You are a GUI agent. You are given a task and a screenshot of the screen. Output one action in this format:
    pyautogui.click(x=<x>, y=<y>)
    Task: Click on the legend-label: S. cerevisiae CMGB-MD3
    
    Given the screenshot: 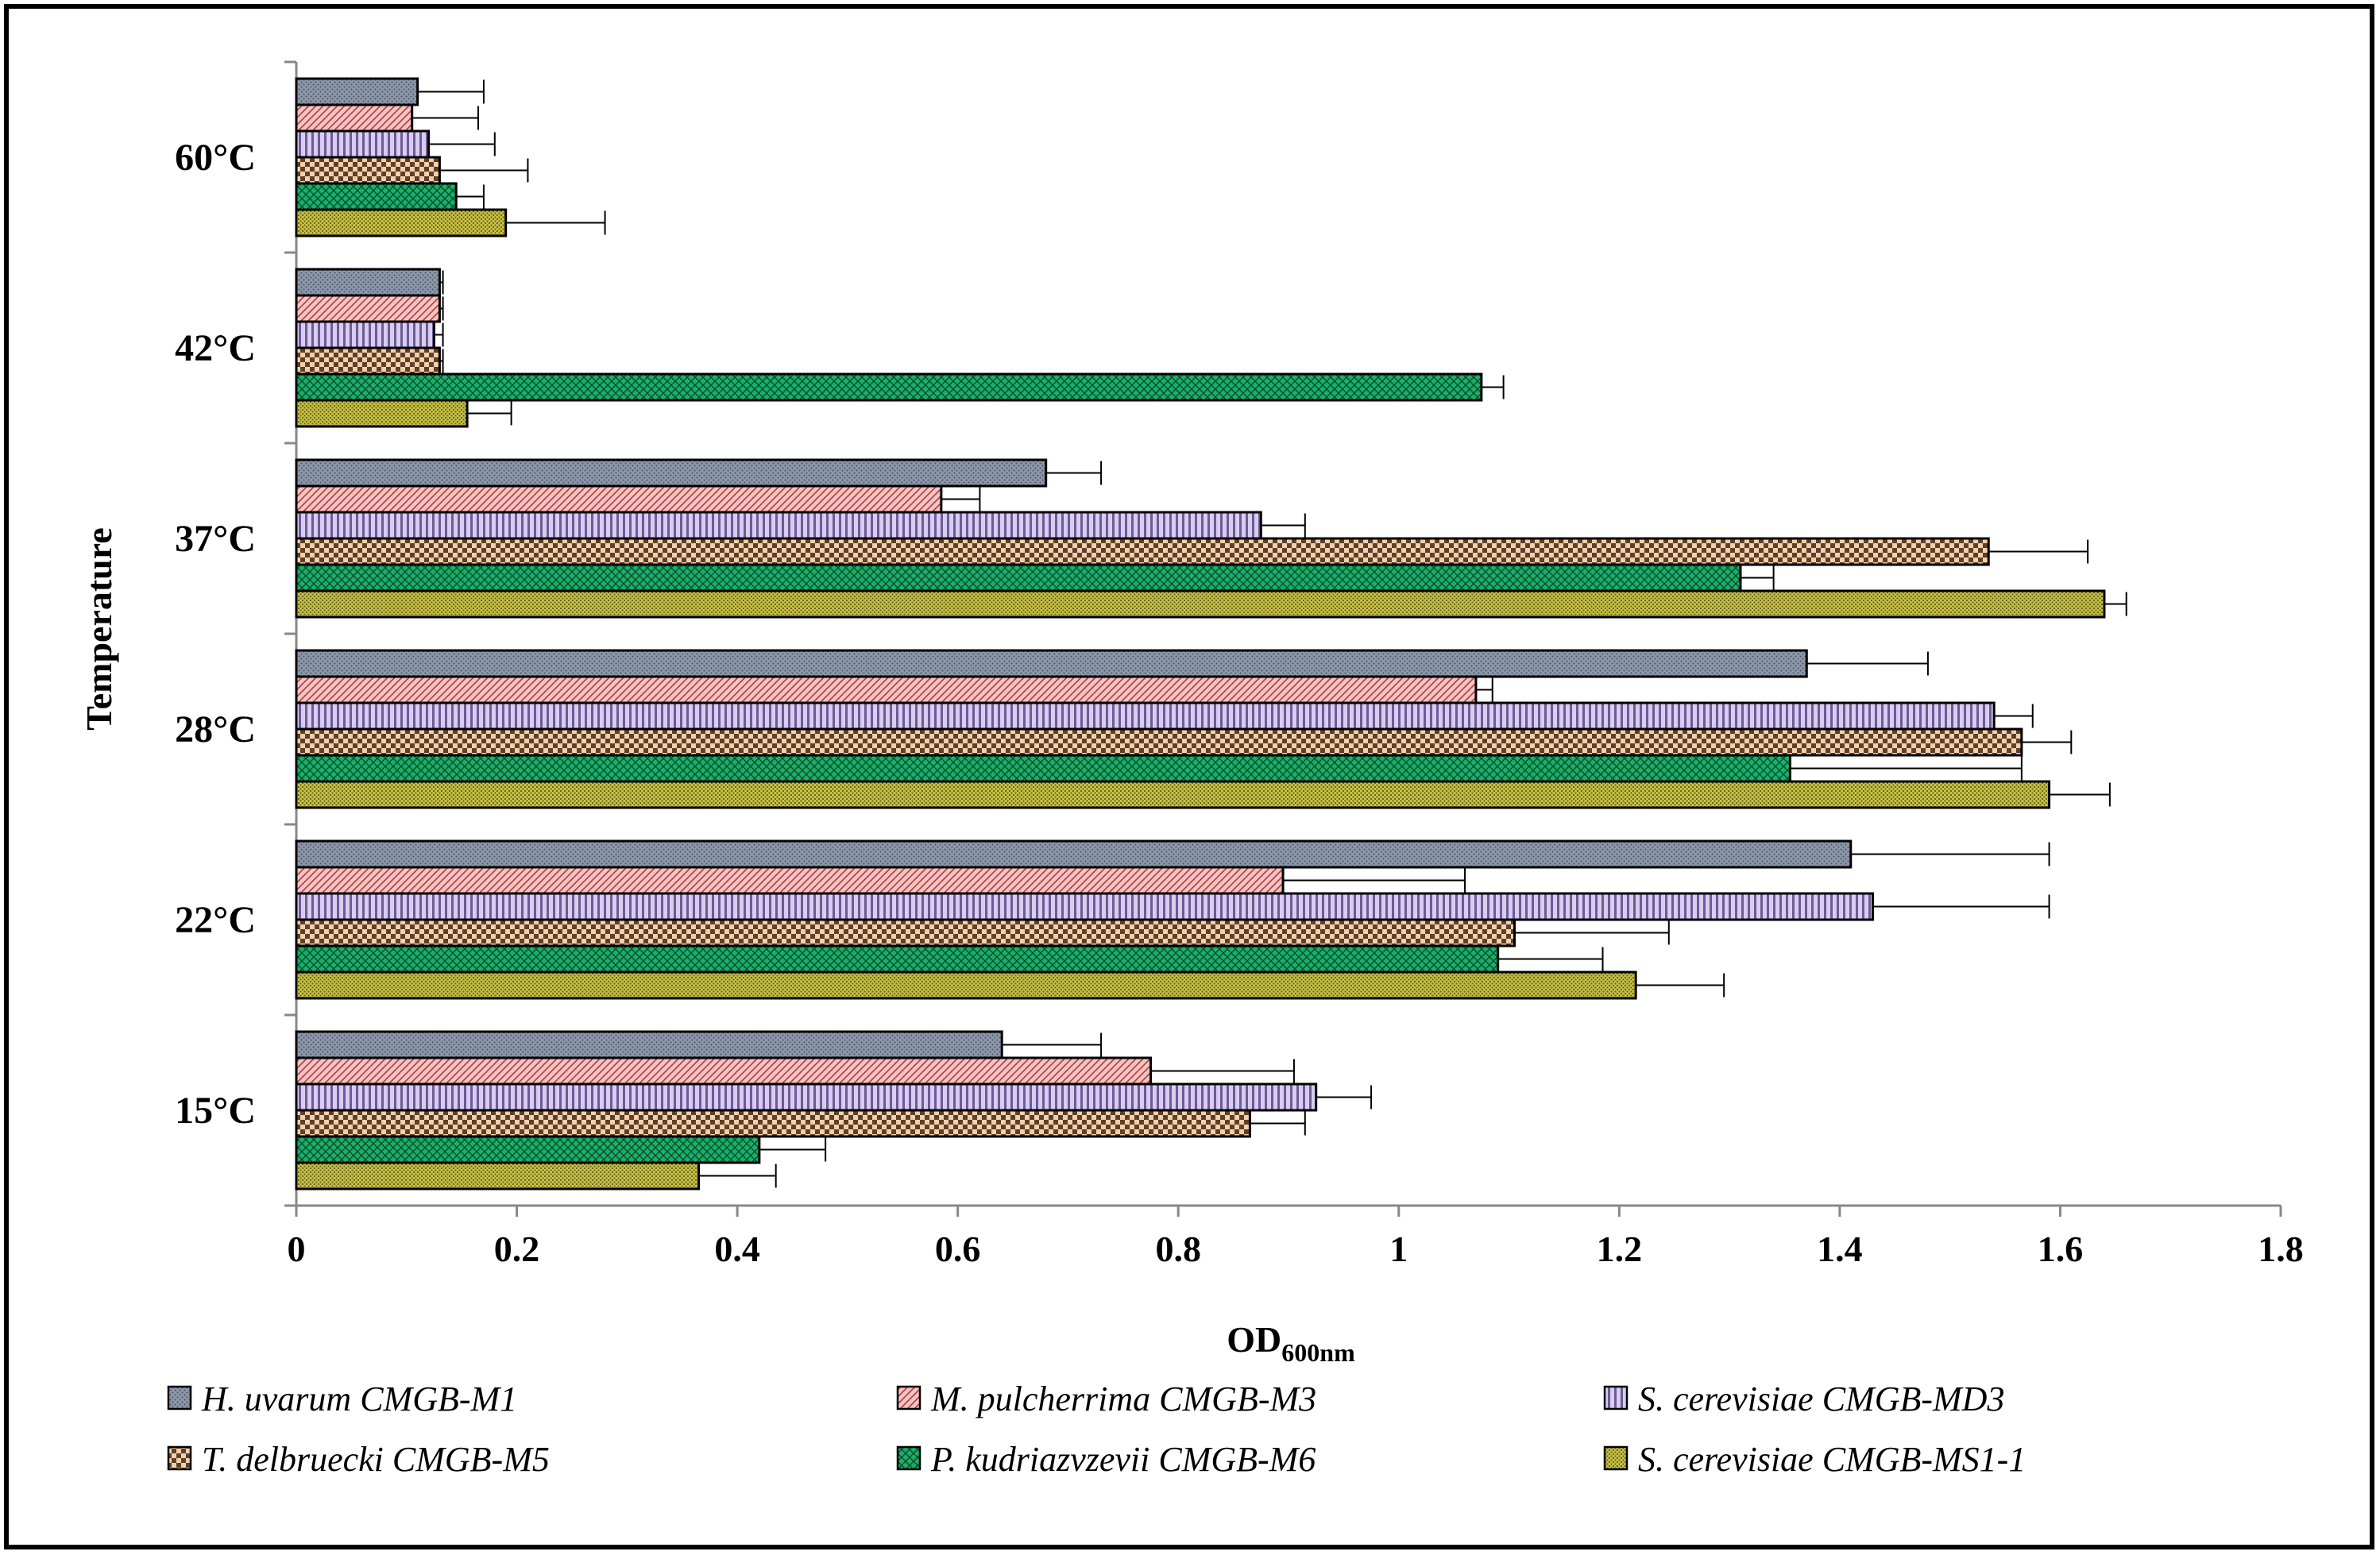 What is the action you would take?
    pyautogui.click(x=1821, y=1399)
    